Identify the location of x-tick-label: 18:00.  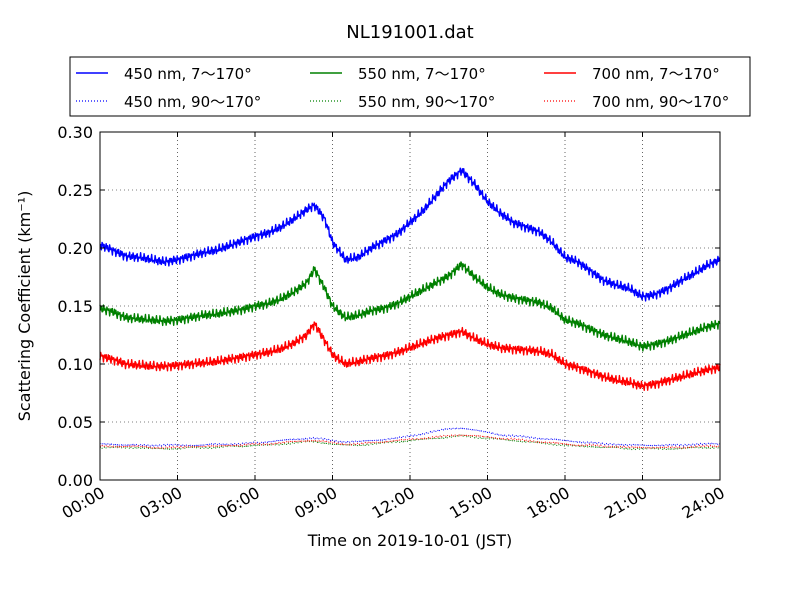
(548, 503).